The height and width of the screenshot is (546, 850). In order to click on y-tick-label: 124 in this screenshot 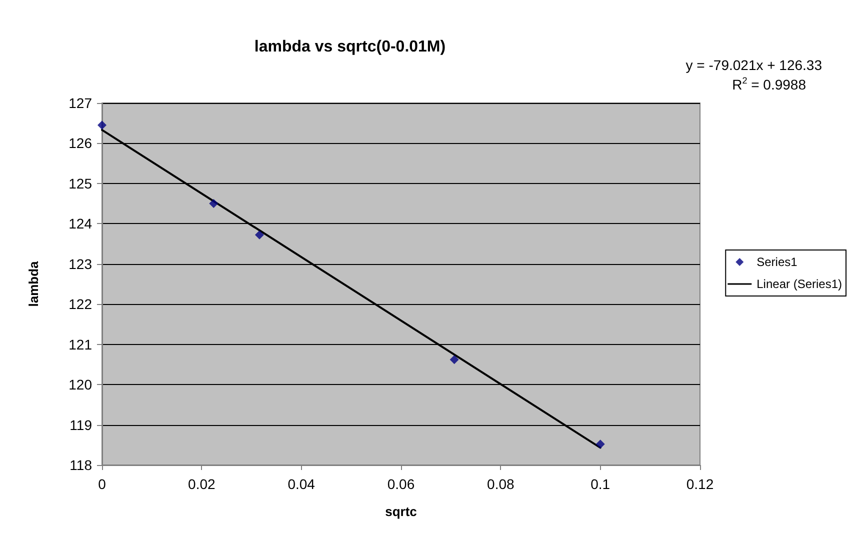, I will do `click(80, 224)`.